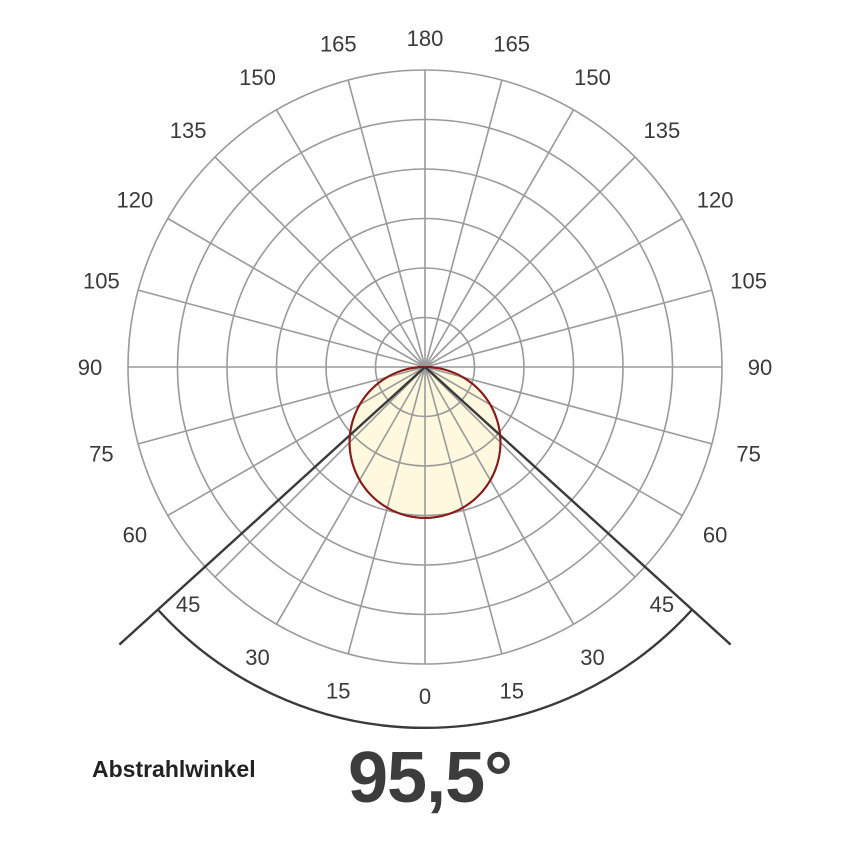  I want to click on beam-line-right, so click(578, 506).